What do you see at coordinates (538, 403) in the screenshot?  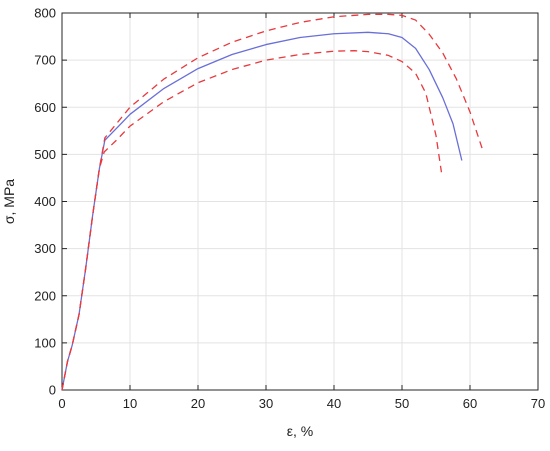 I see `x-tick-label: 70` at bounding box center [538, 403].